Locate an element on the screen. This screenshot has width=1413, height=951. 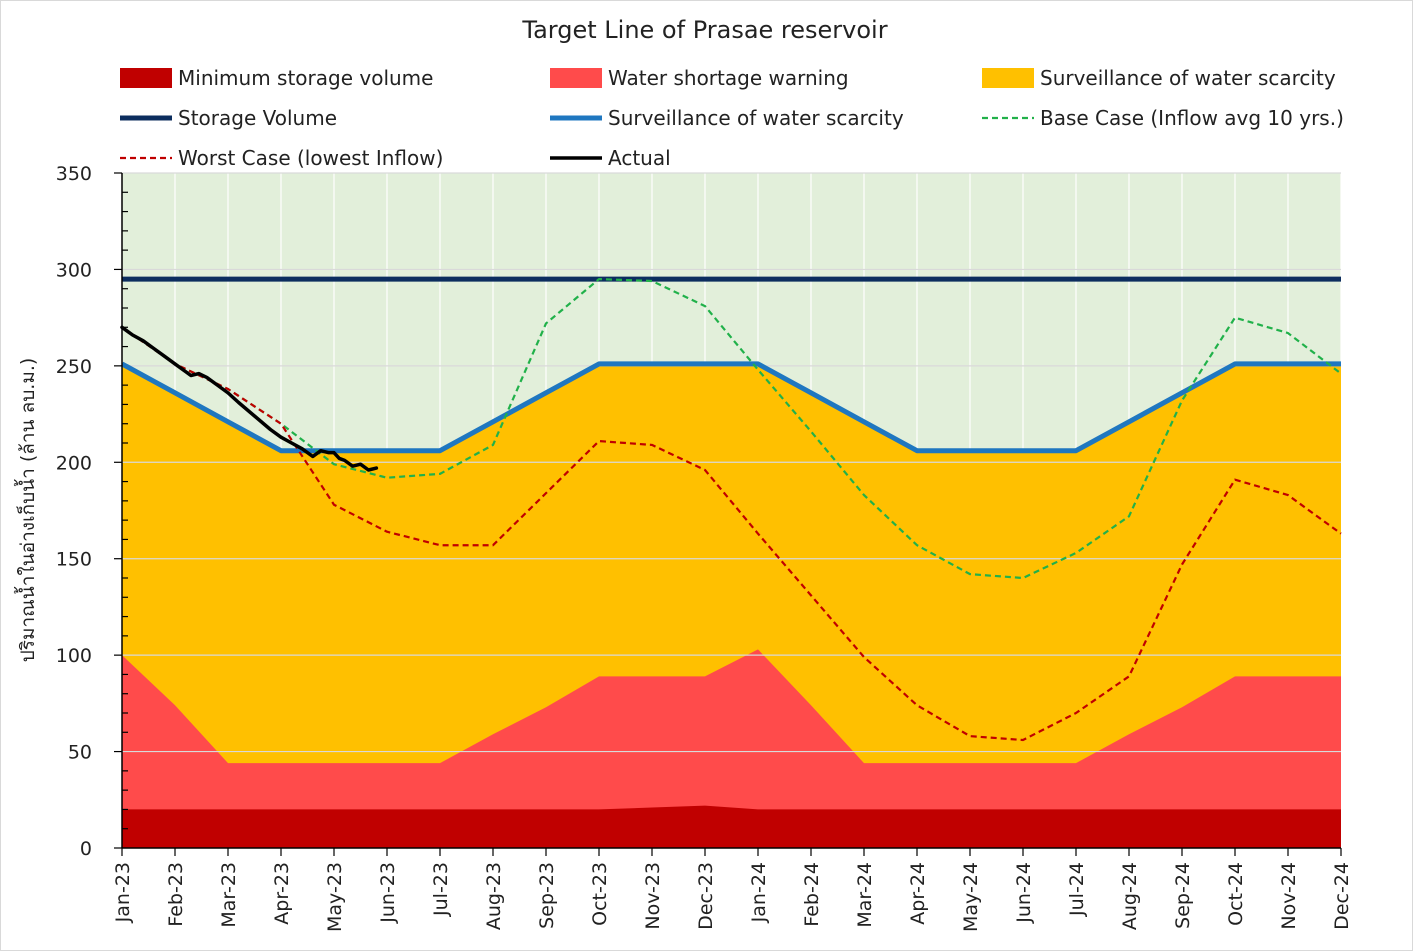
x-tick-label: Dec-24 is located at coordinates (1342, 896).